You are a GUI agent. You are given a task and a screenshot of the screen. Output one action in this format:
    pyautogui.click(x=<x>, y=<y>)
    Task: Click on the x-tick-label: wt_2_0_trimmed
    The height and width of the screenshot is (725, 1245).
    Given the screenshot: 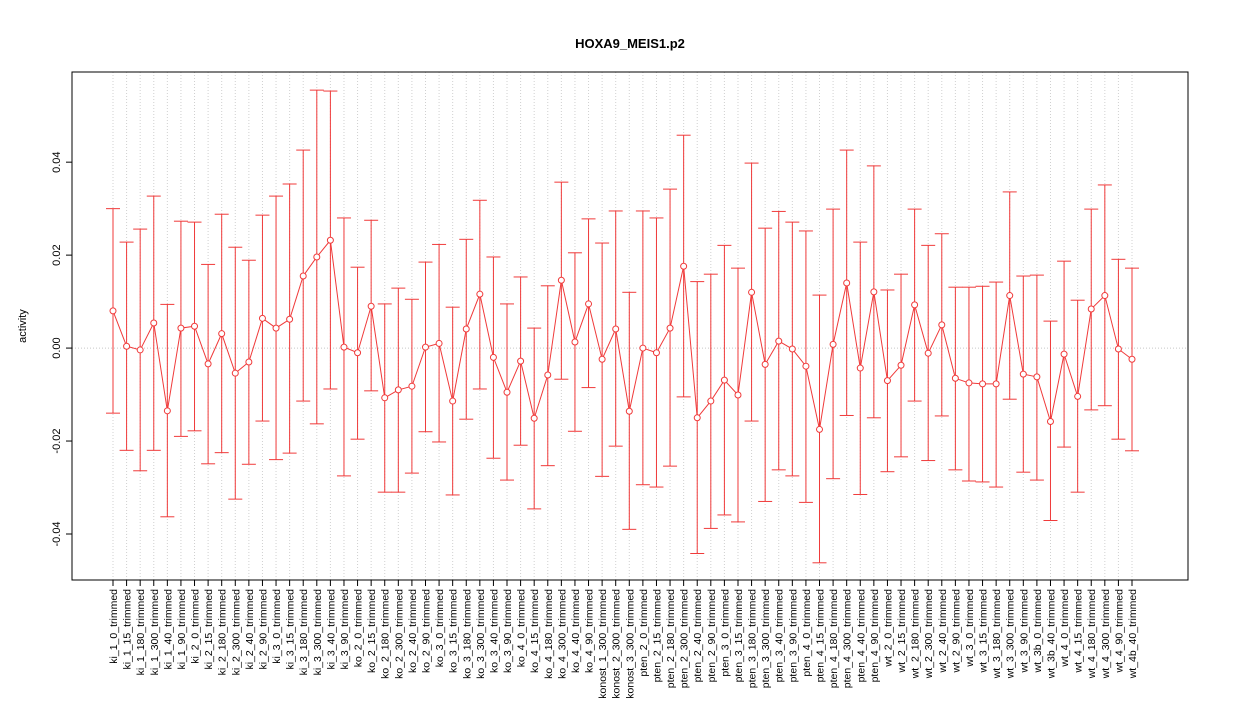 What is the action you would take?
    pyautogui.click(x=888, y=628)
    